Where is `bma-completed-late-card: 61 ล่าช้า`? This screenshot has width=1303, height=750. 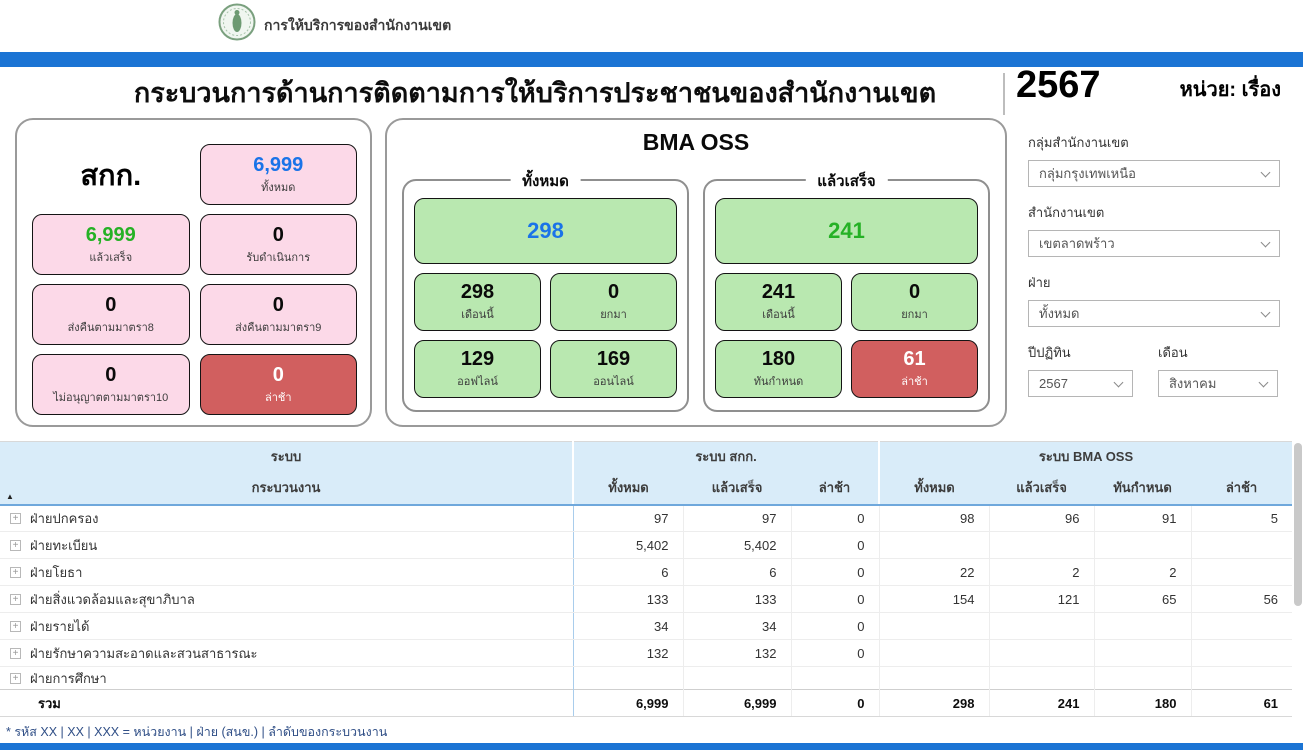 bma-completed-late-card: 61 ล่าช้า is located at coordinates (914, 369).